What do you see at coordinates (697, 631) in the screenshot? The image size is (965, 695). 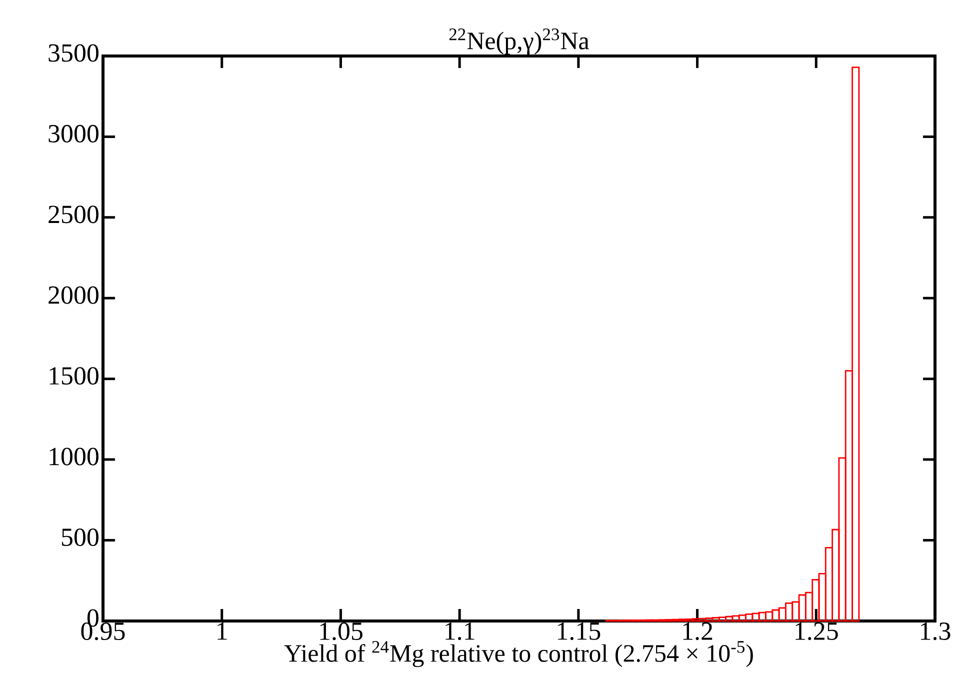 I see `x-tick-label: 1.2` at bounding box center [697, 631].